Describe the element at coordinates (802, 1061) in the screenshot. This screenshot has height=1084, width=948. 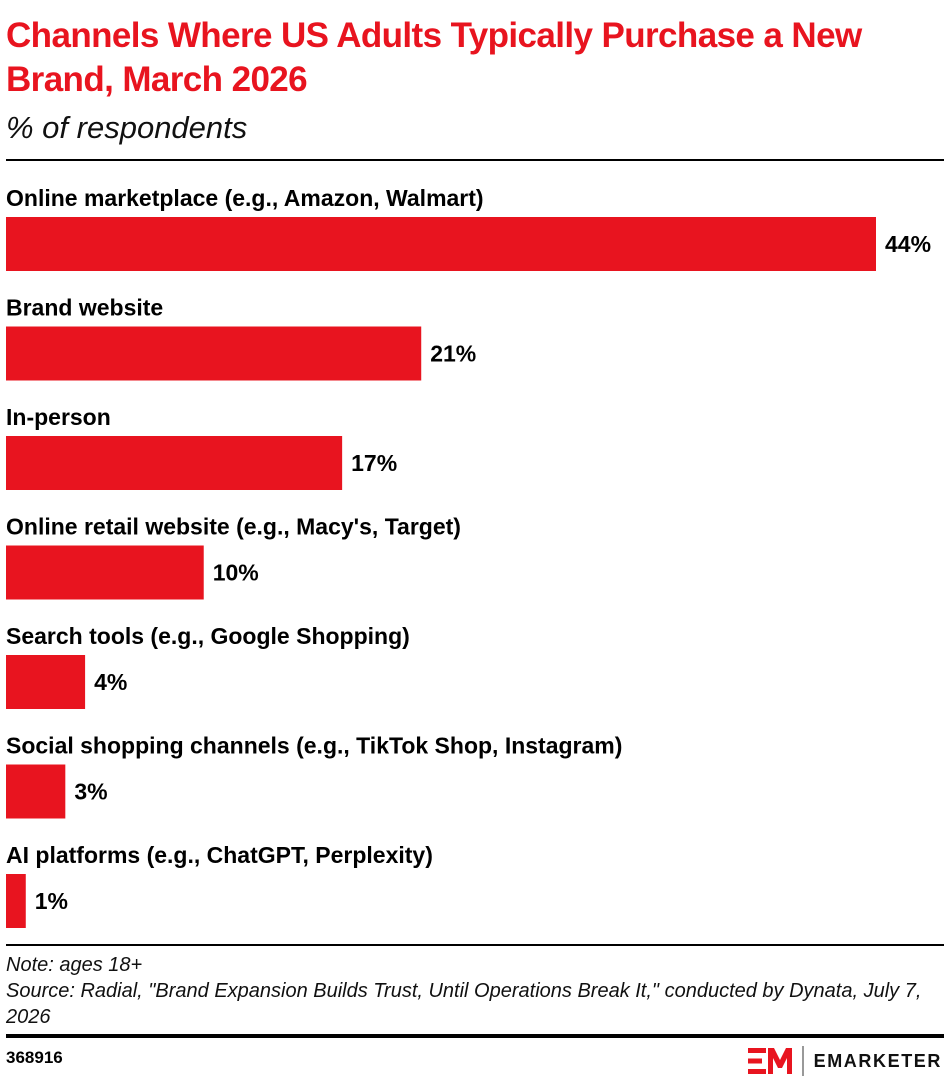
I see `logo-divider` at that location.